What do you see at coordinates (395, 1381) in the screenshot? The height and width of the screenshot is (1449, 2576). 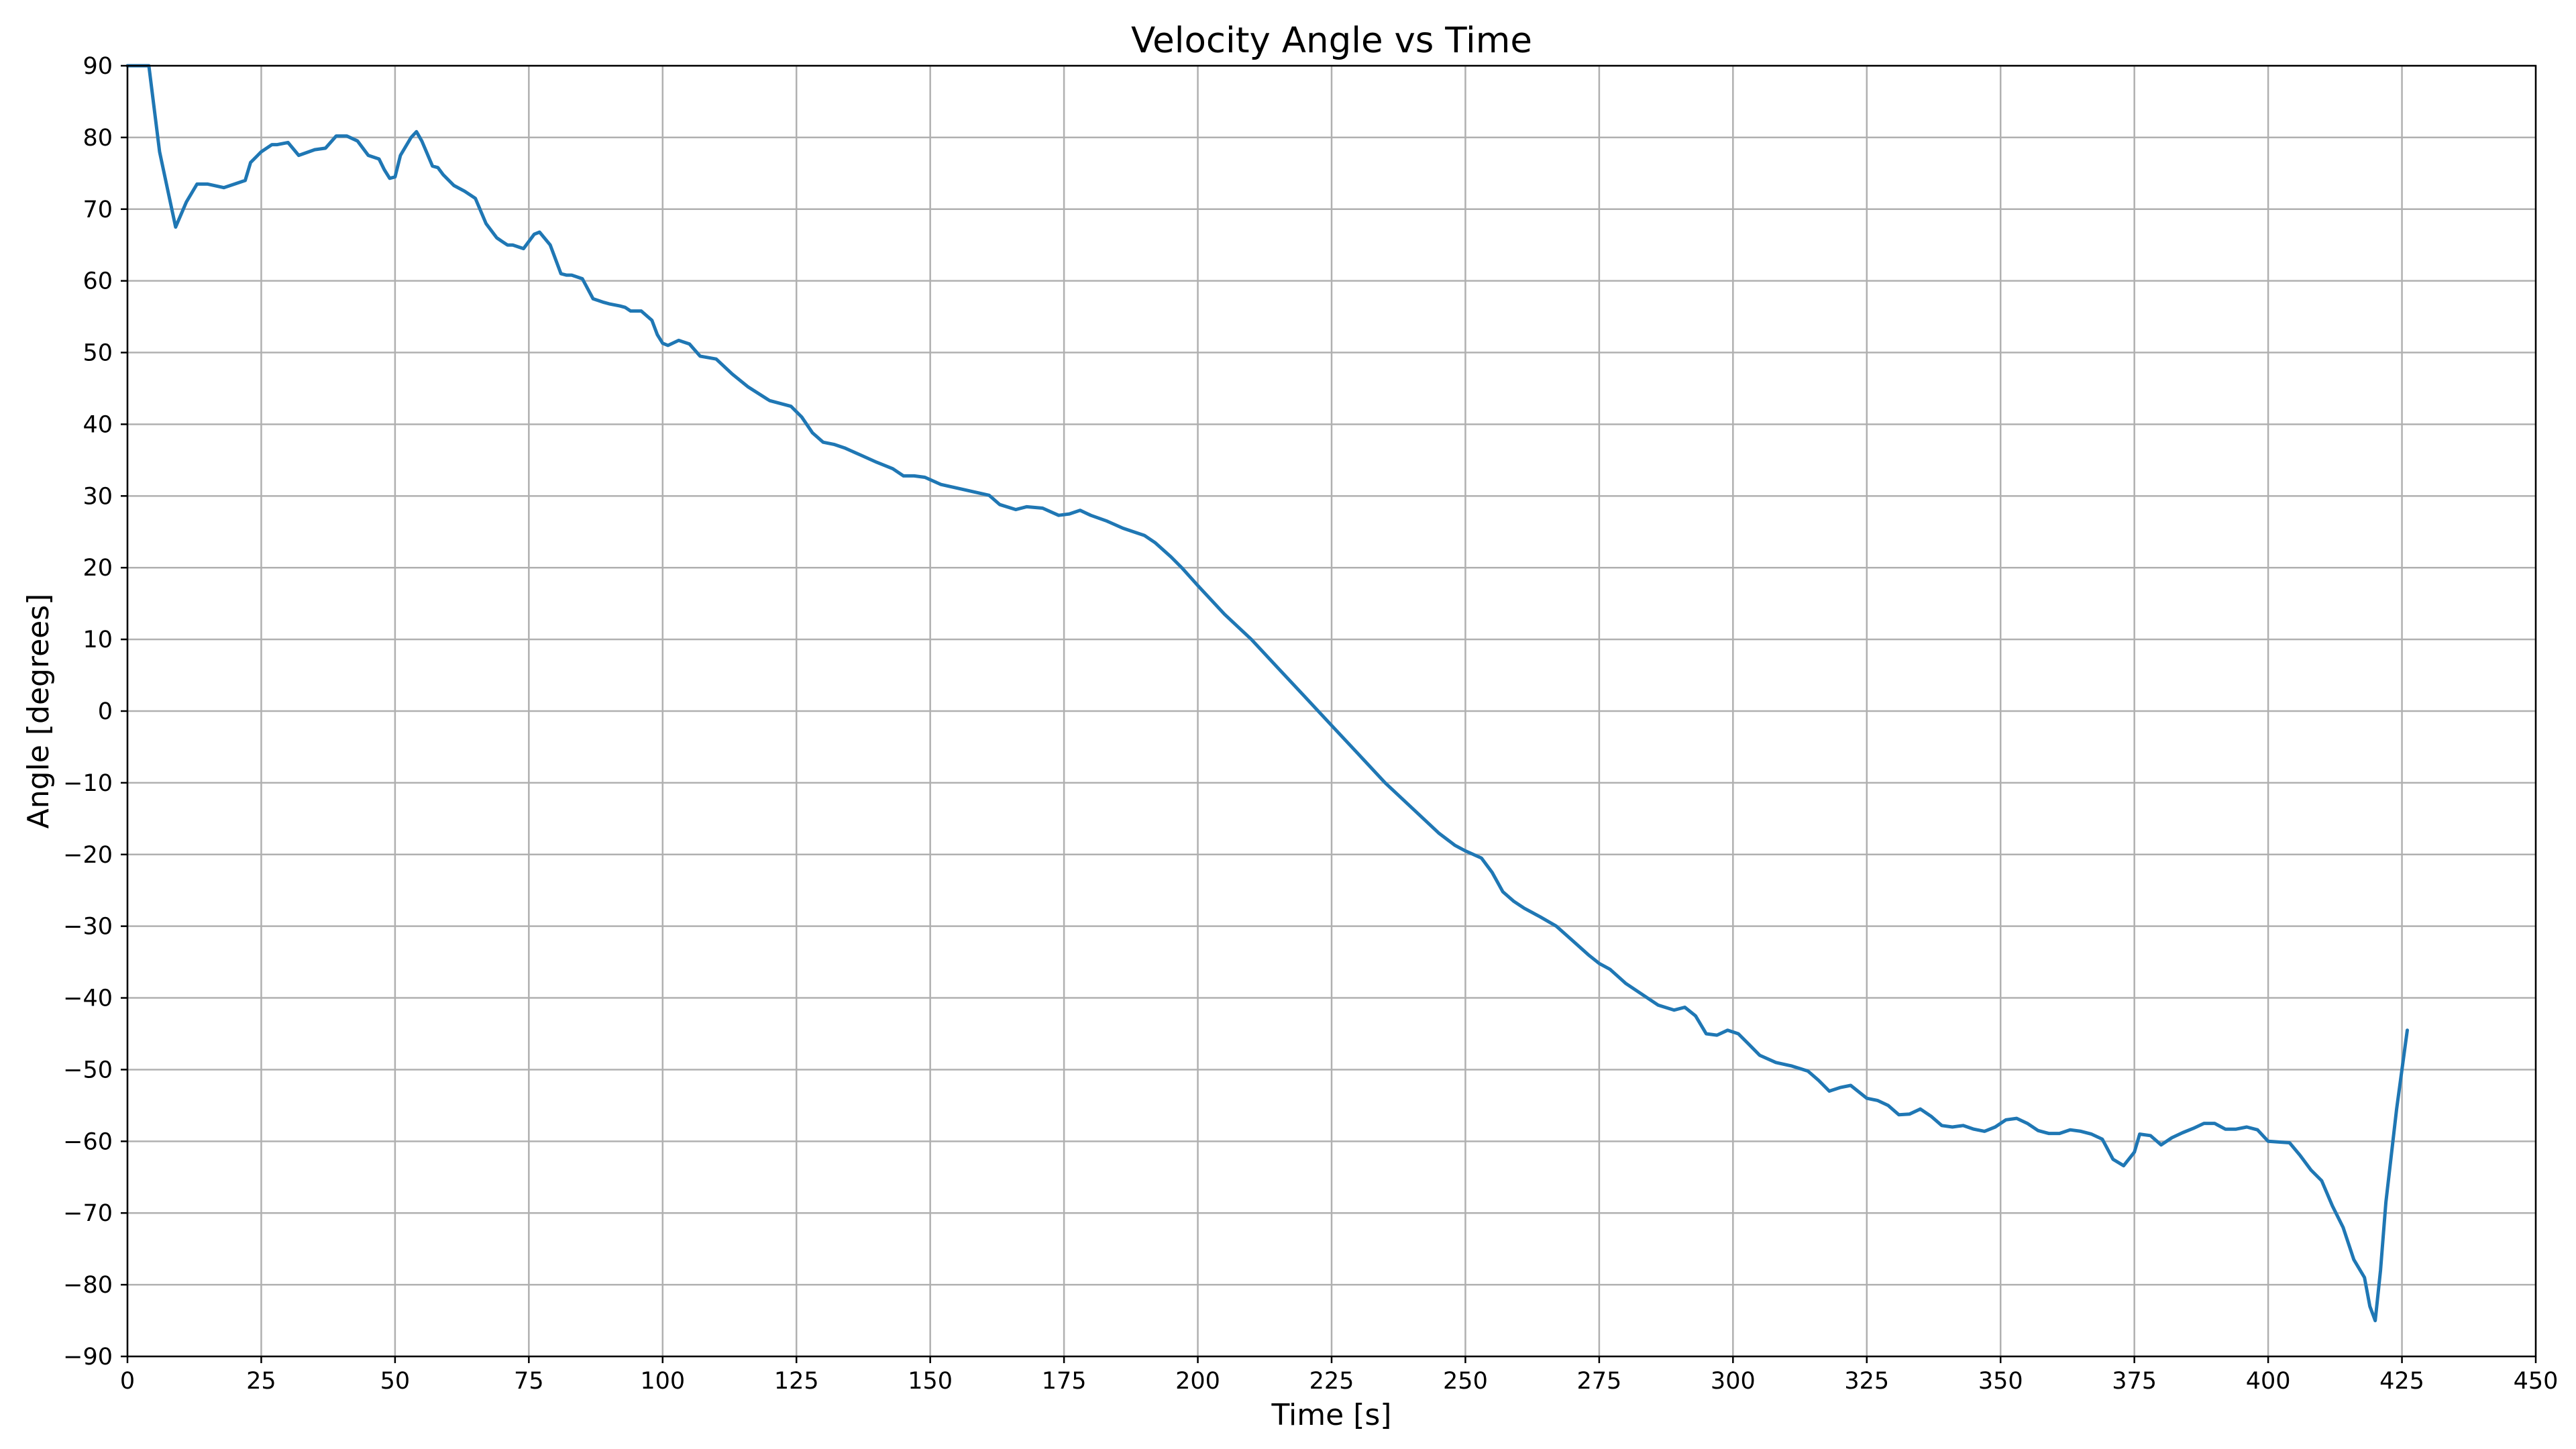 I see `x-tick-label: 50` at bounding box center [395, 1381].